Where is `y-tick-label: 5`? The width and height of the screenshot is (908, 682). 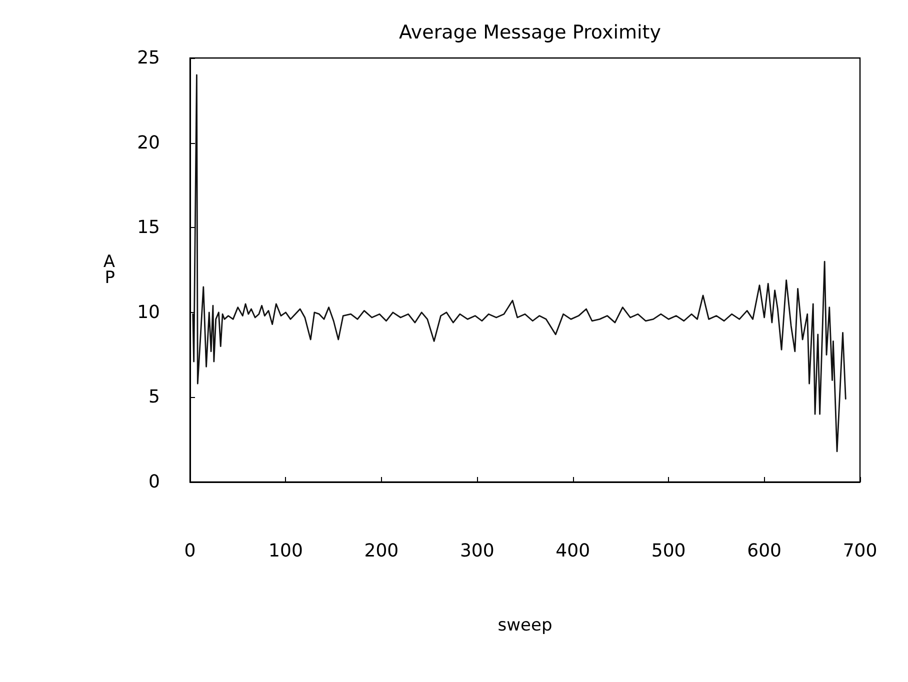 y-tick-label: 5 is located at coordinates (154, 397).